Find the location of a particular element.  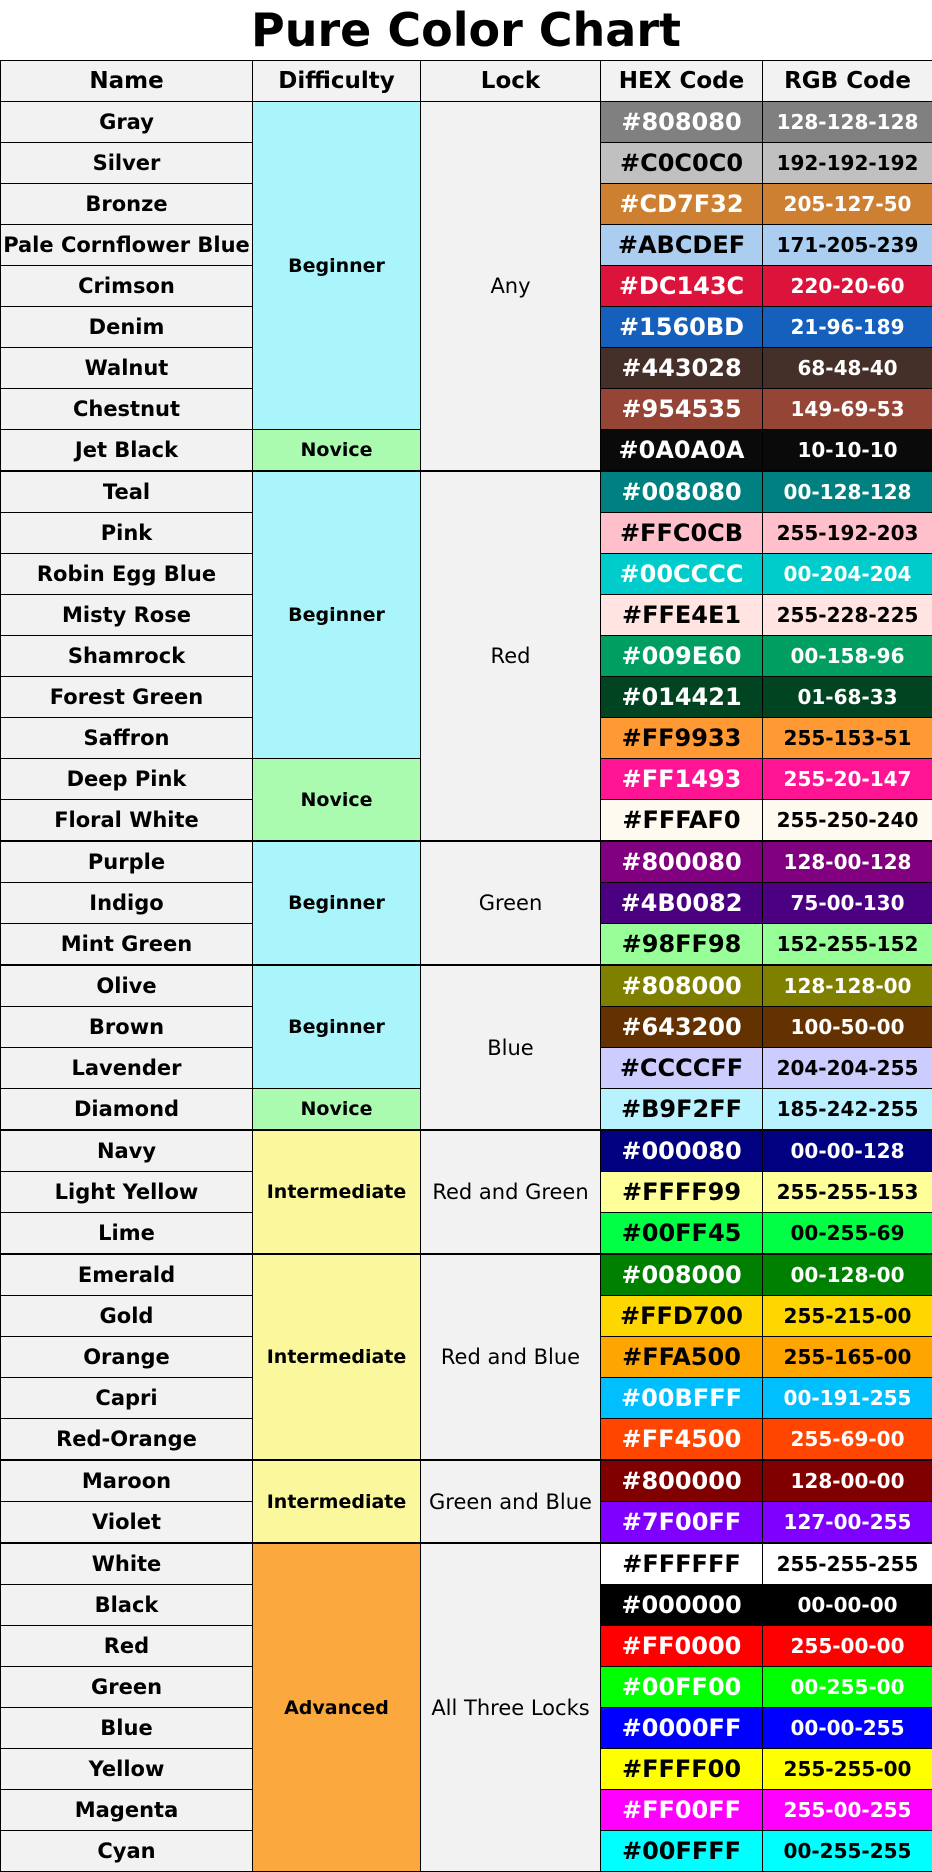

color-name-cell: Cyan is located at coordinates (127, 1851).